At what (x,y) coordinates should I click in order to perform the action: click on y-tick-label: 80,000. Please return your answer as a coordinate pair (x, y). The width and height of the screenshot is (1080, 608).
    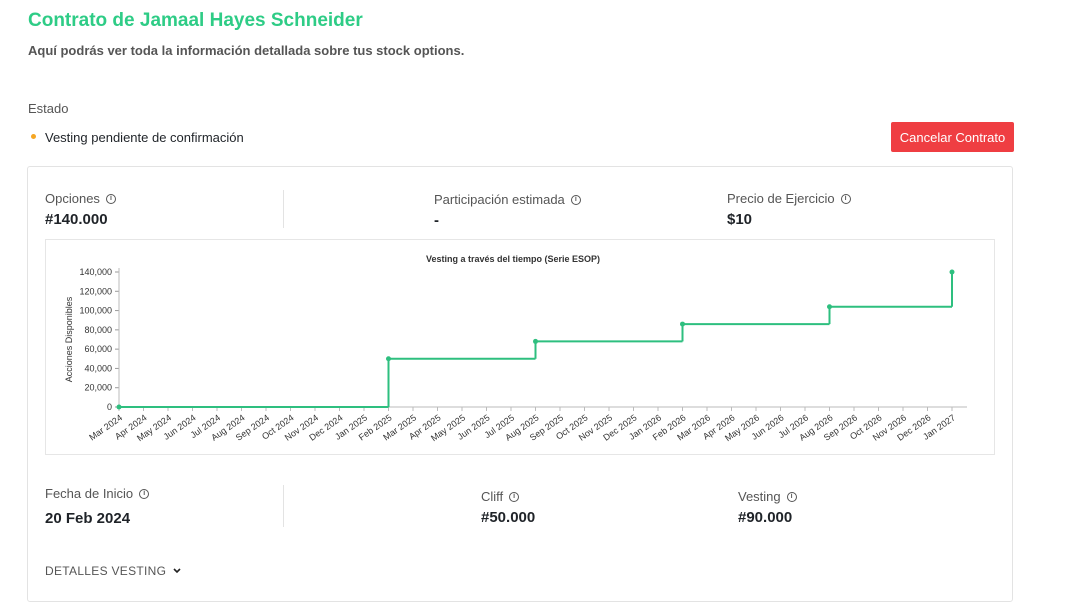
    Looking at the image, I should click on (98, 330).